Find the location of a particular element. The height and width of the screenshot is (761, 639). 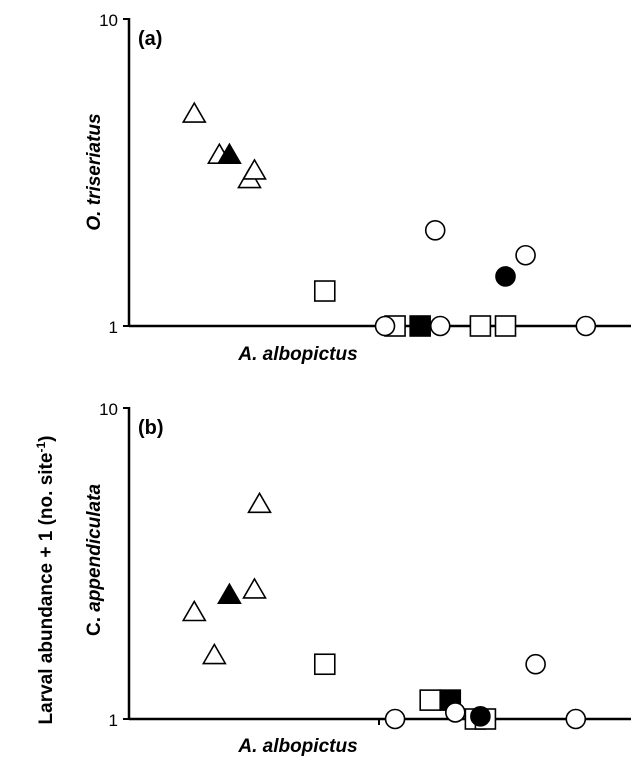

panel-a-y-tick-label-bottom: 1 is located at coordinates (113, 327).